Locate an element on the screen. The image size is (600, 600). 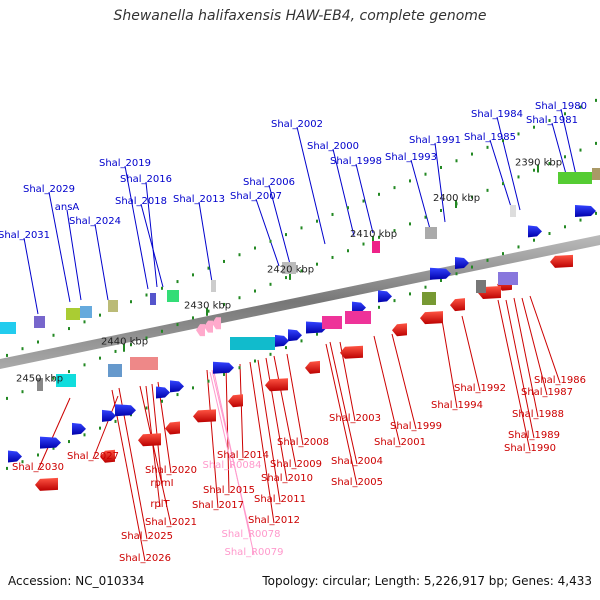
gene-label: Shal_2008 is located at coordinates (303, 442).